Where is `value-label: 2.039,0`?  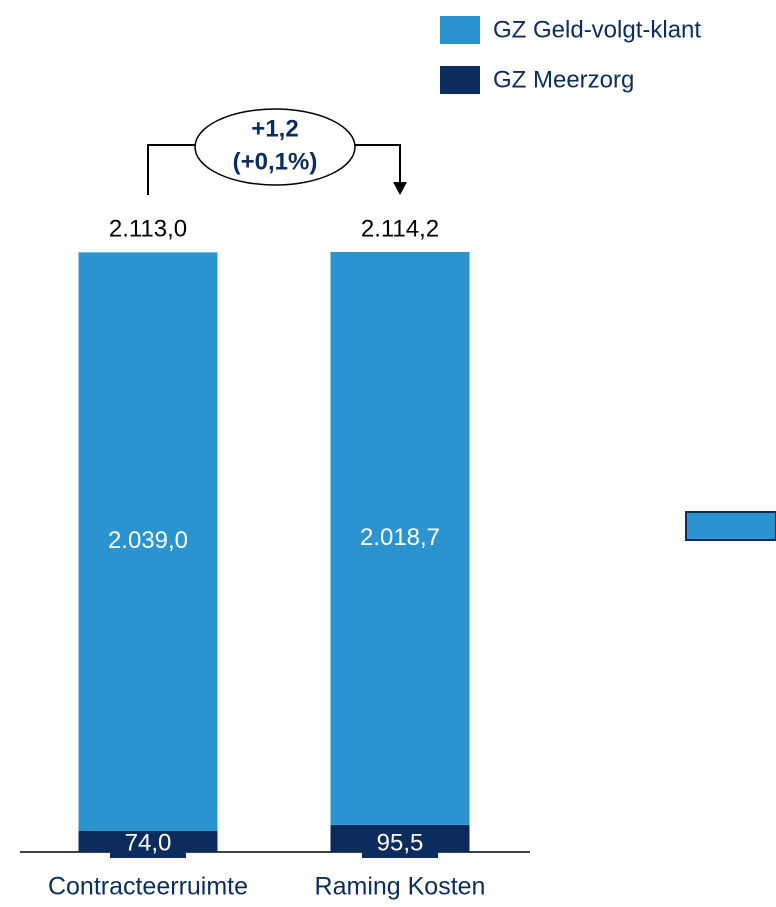
value-label: 2.039,0 is located at coordinates (148, 540).